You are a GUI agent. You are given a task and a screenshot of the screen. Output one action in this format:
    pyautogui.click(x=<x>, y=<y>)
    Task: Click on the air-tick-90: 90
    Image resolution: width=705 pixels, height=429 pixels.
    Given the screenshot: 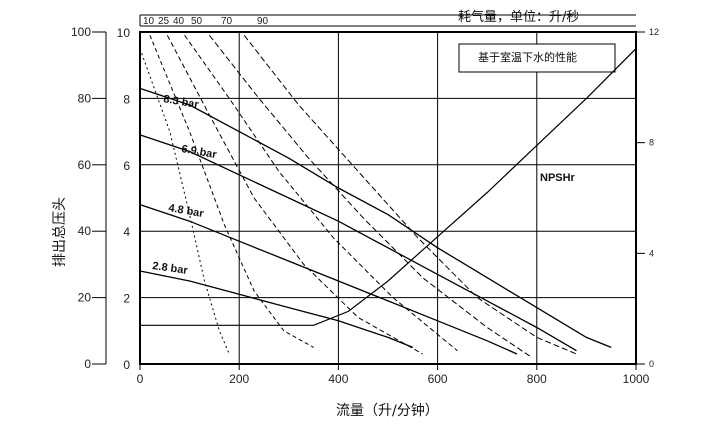 What is the action you would take?
    pyautogui.click(x=263, y=21)
    